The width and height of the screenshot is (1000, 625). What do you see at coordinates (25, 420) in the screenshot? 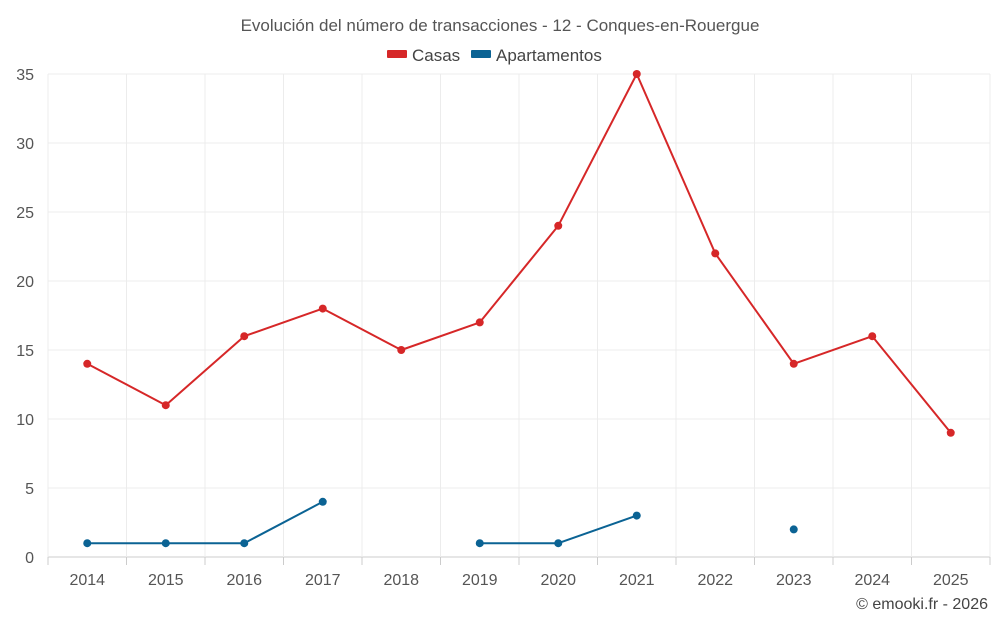
I see `y-tick-label: 10` at bounding box center [25, 420].